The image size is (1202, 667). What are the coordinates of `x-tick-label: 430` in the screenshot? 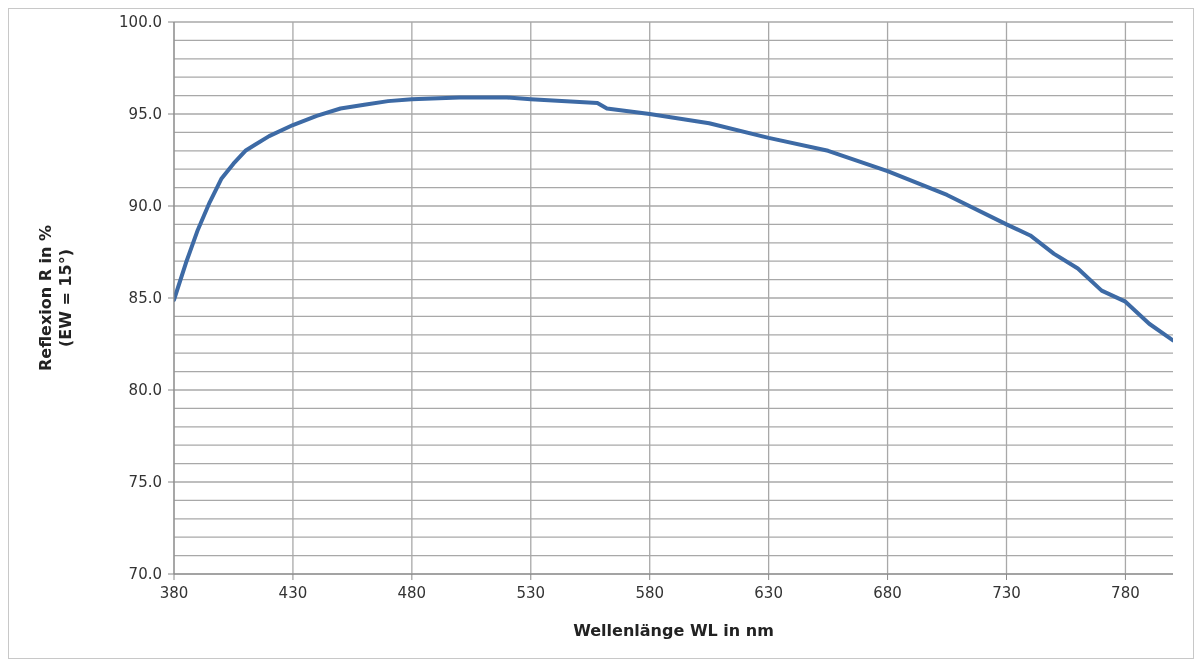 It's located at (293, 593).